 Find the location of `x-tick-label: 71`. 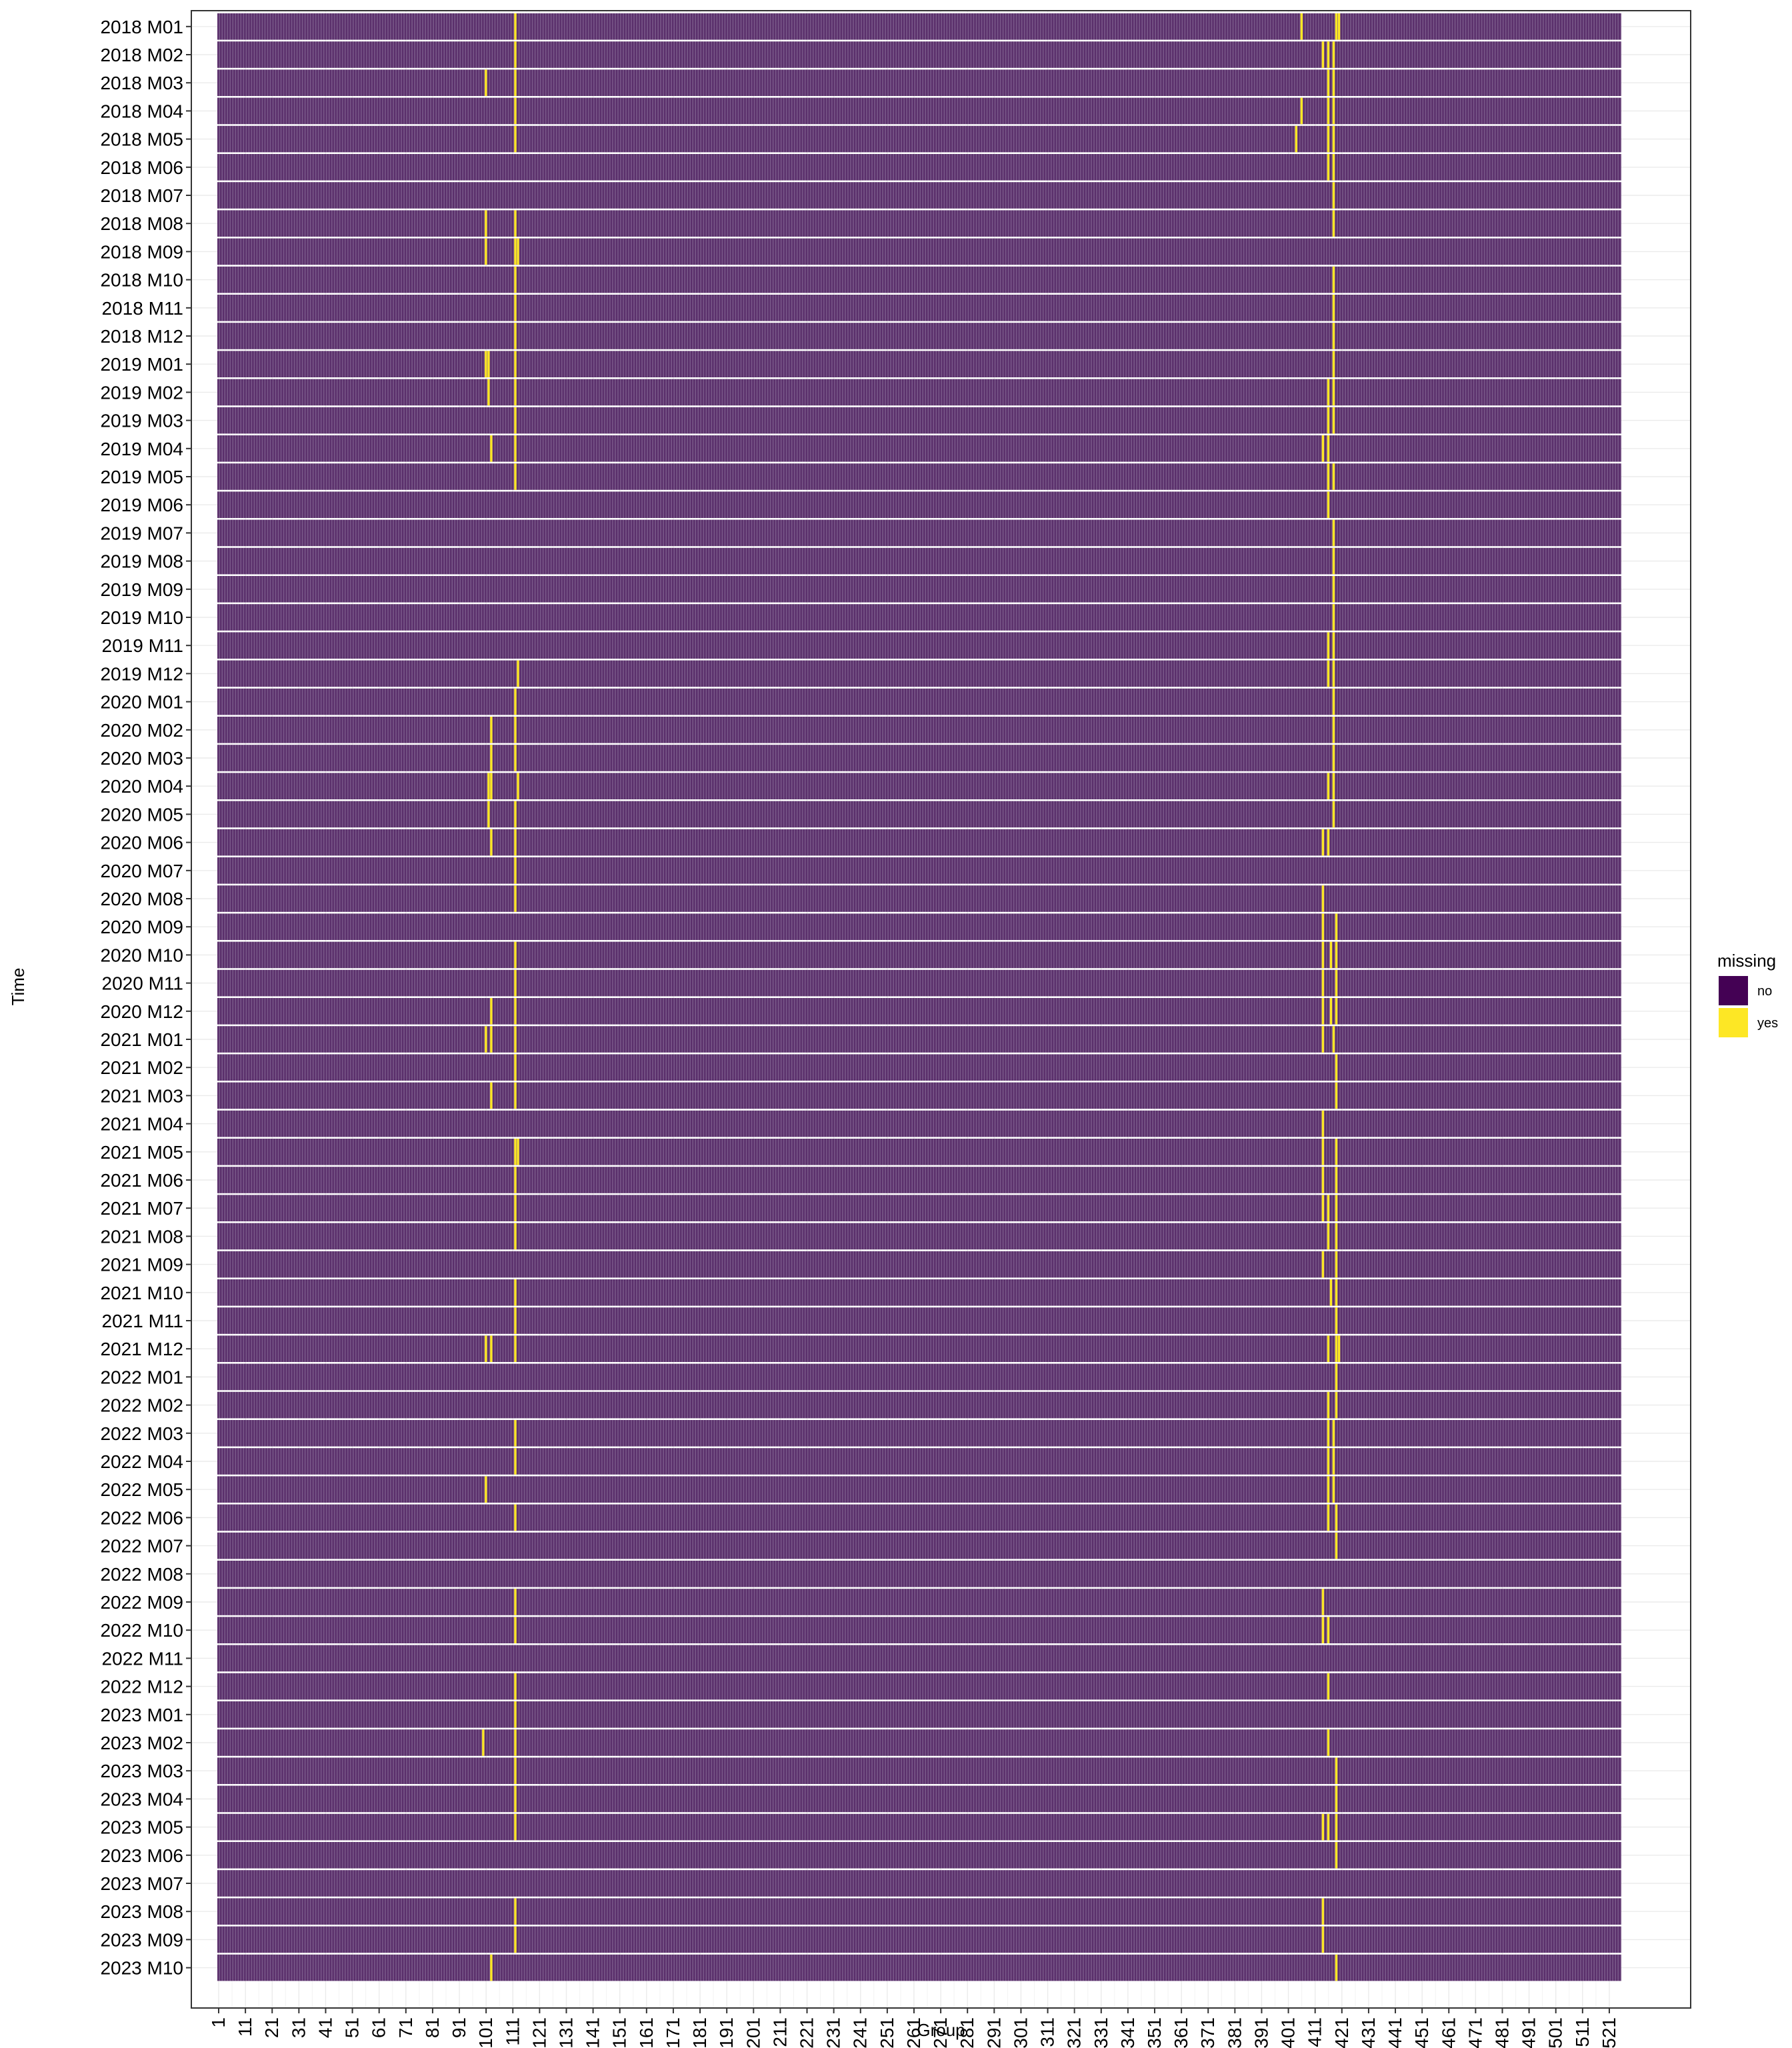

x-tick-label: 71 is located at coordinates (405, 2027).